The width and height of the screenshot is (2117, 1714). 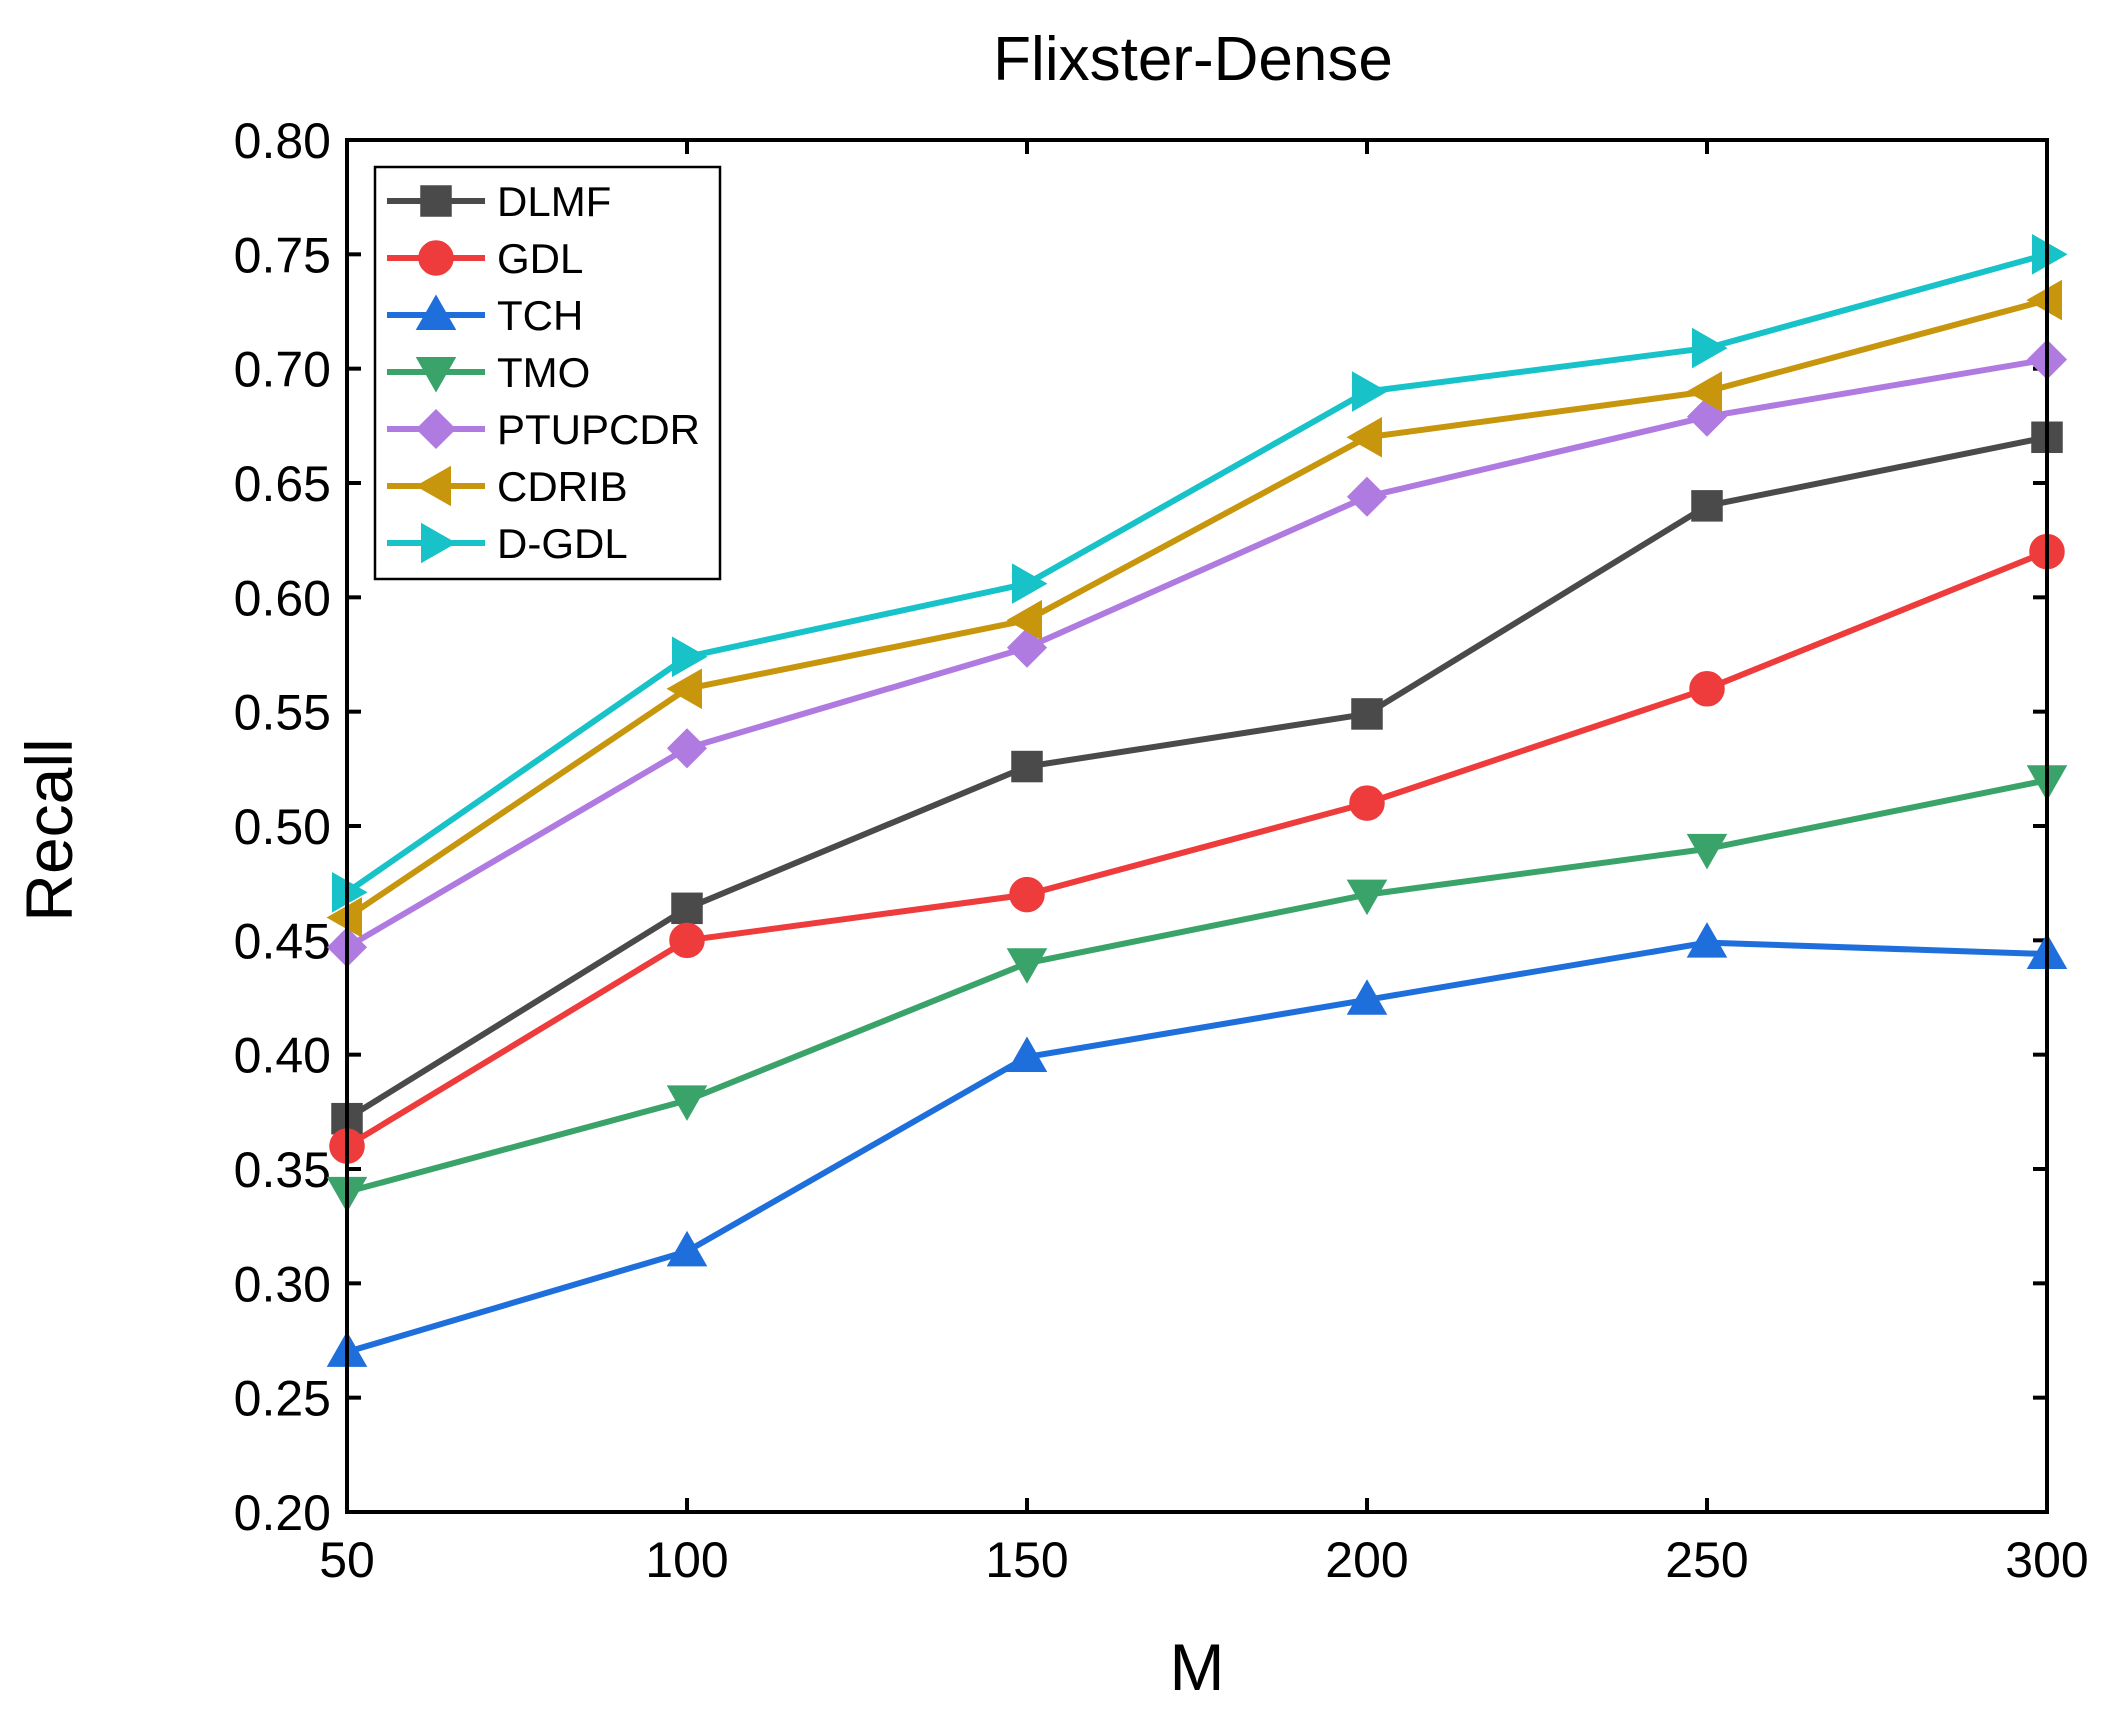 What do you see at coordinates (1197, 1667) in the screenshot?
I see `x-axis-title: M` at bounding box center [1197, 1667].